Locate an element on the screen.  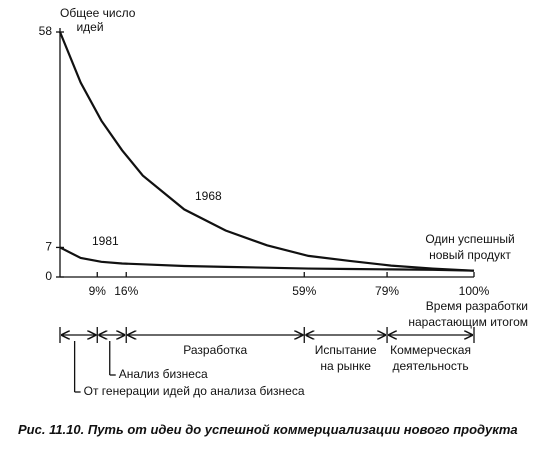
stage-label: деятельность is located at coordinates (430, 366).